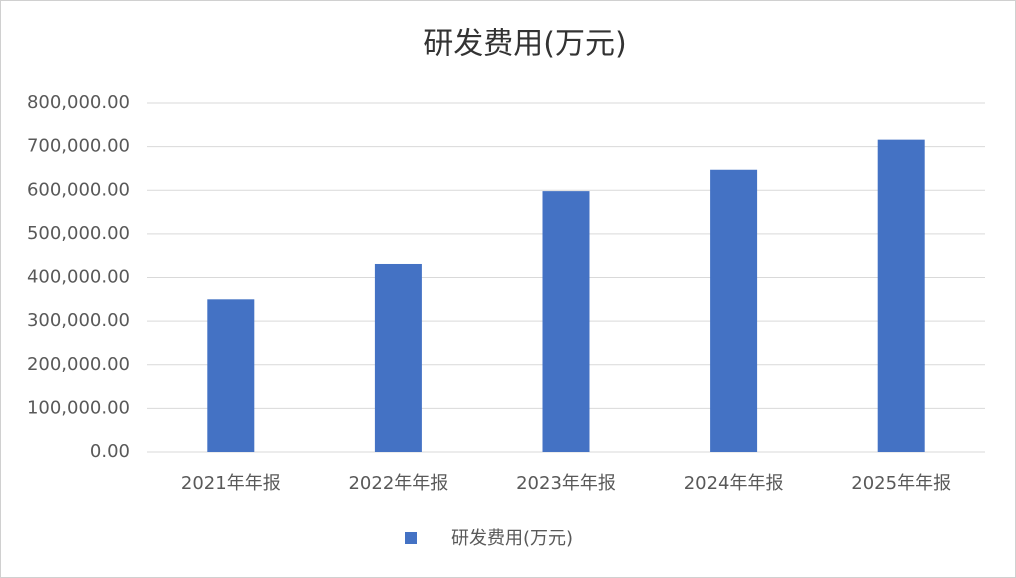 Image resolution: width=1016 pixels, height=578 pixels. What do you see at coordinates (78, 189) in the screenshot?
I see `y-tick-label: 600,000.00` at bounding box center [78, 189].